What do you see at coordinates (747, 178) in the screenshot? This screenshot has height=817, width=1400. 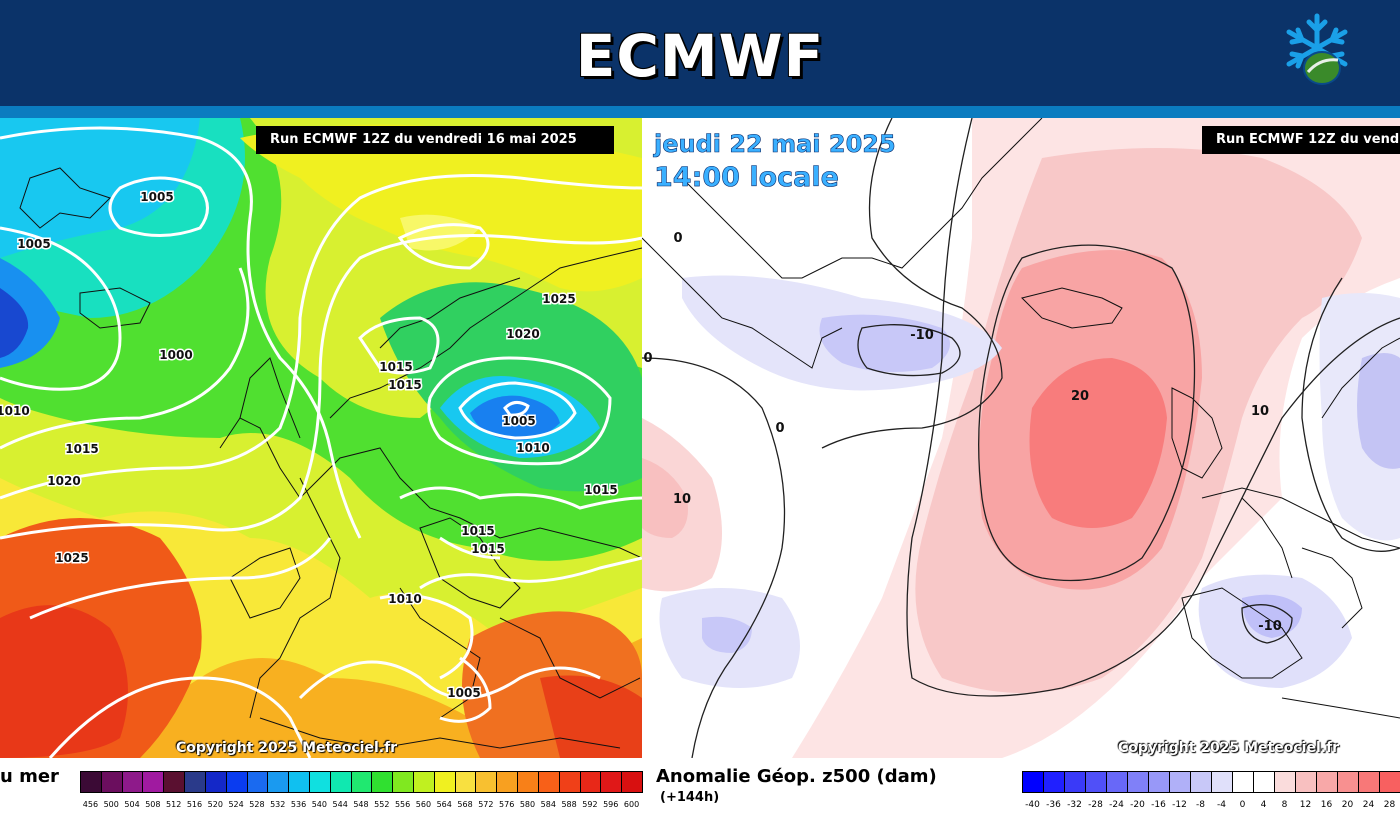 I see `forecast-time: 14:00 locale` at bounding box center [747, 178].